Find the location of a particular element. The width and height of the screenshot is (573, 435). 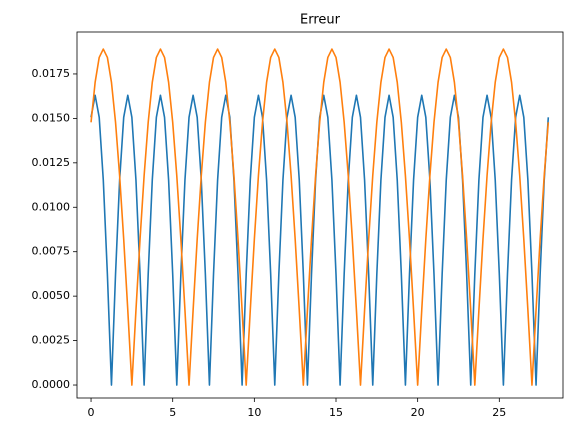

x-tick-label: 15 is located at coordinates (336, 412).